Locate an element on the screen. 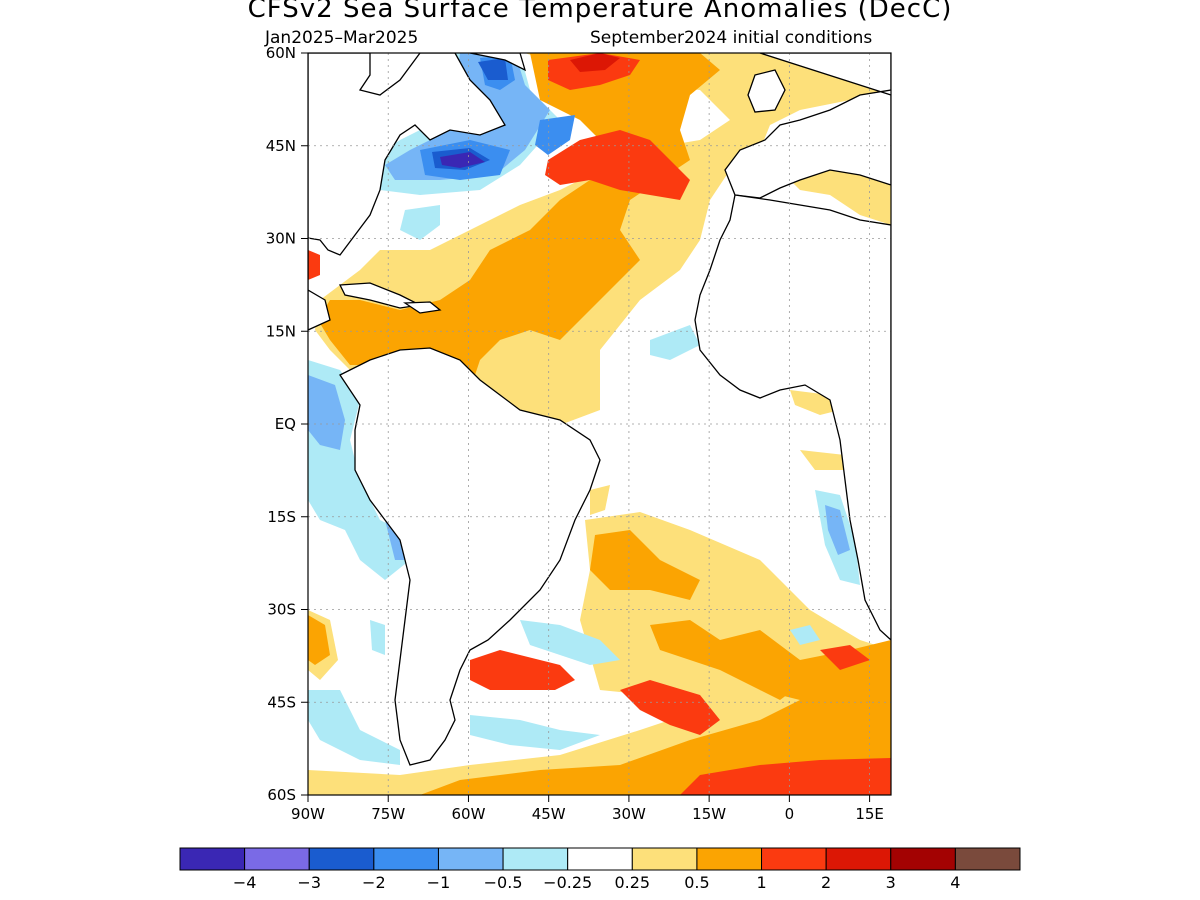  colorbar-label: 0.5 is located at coordinates (696, 882).